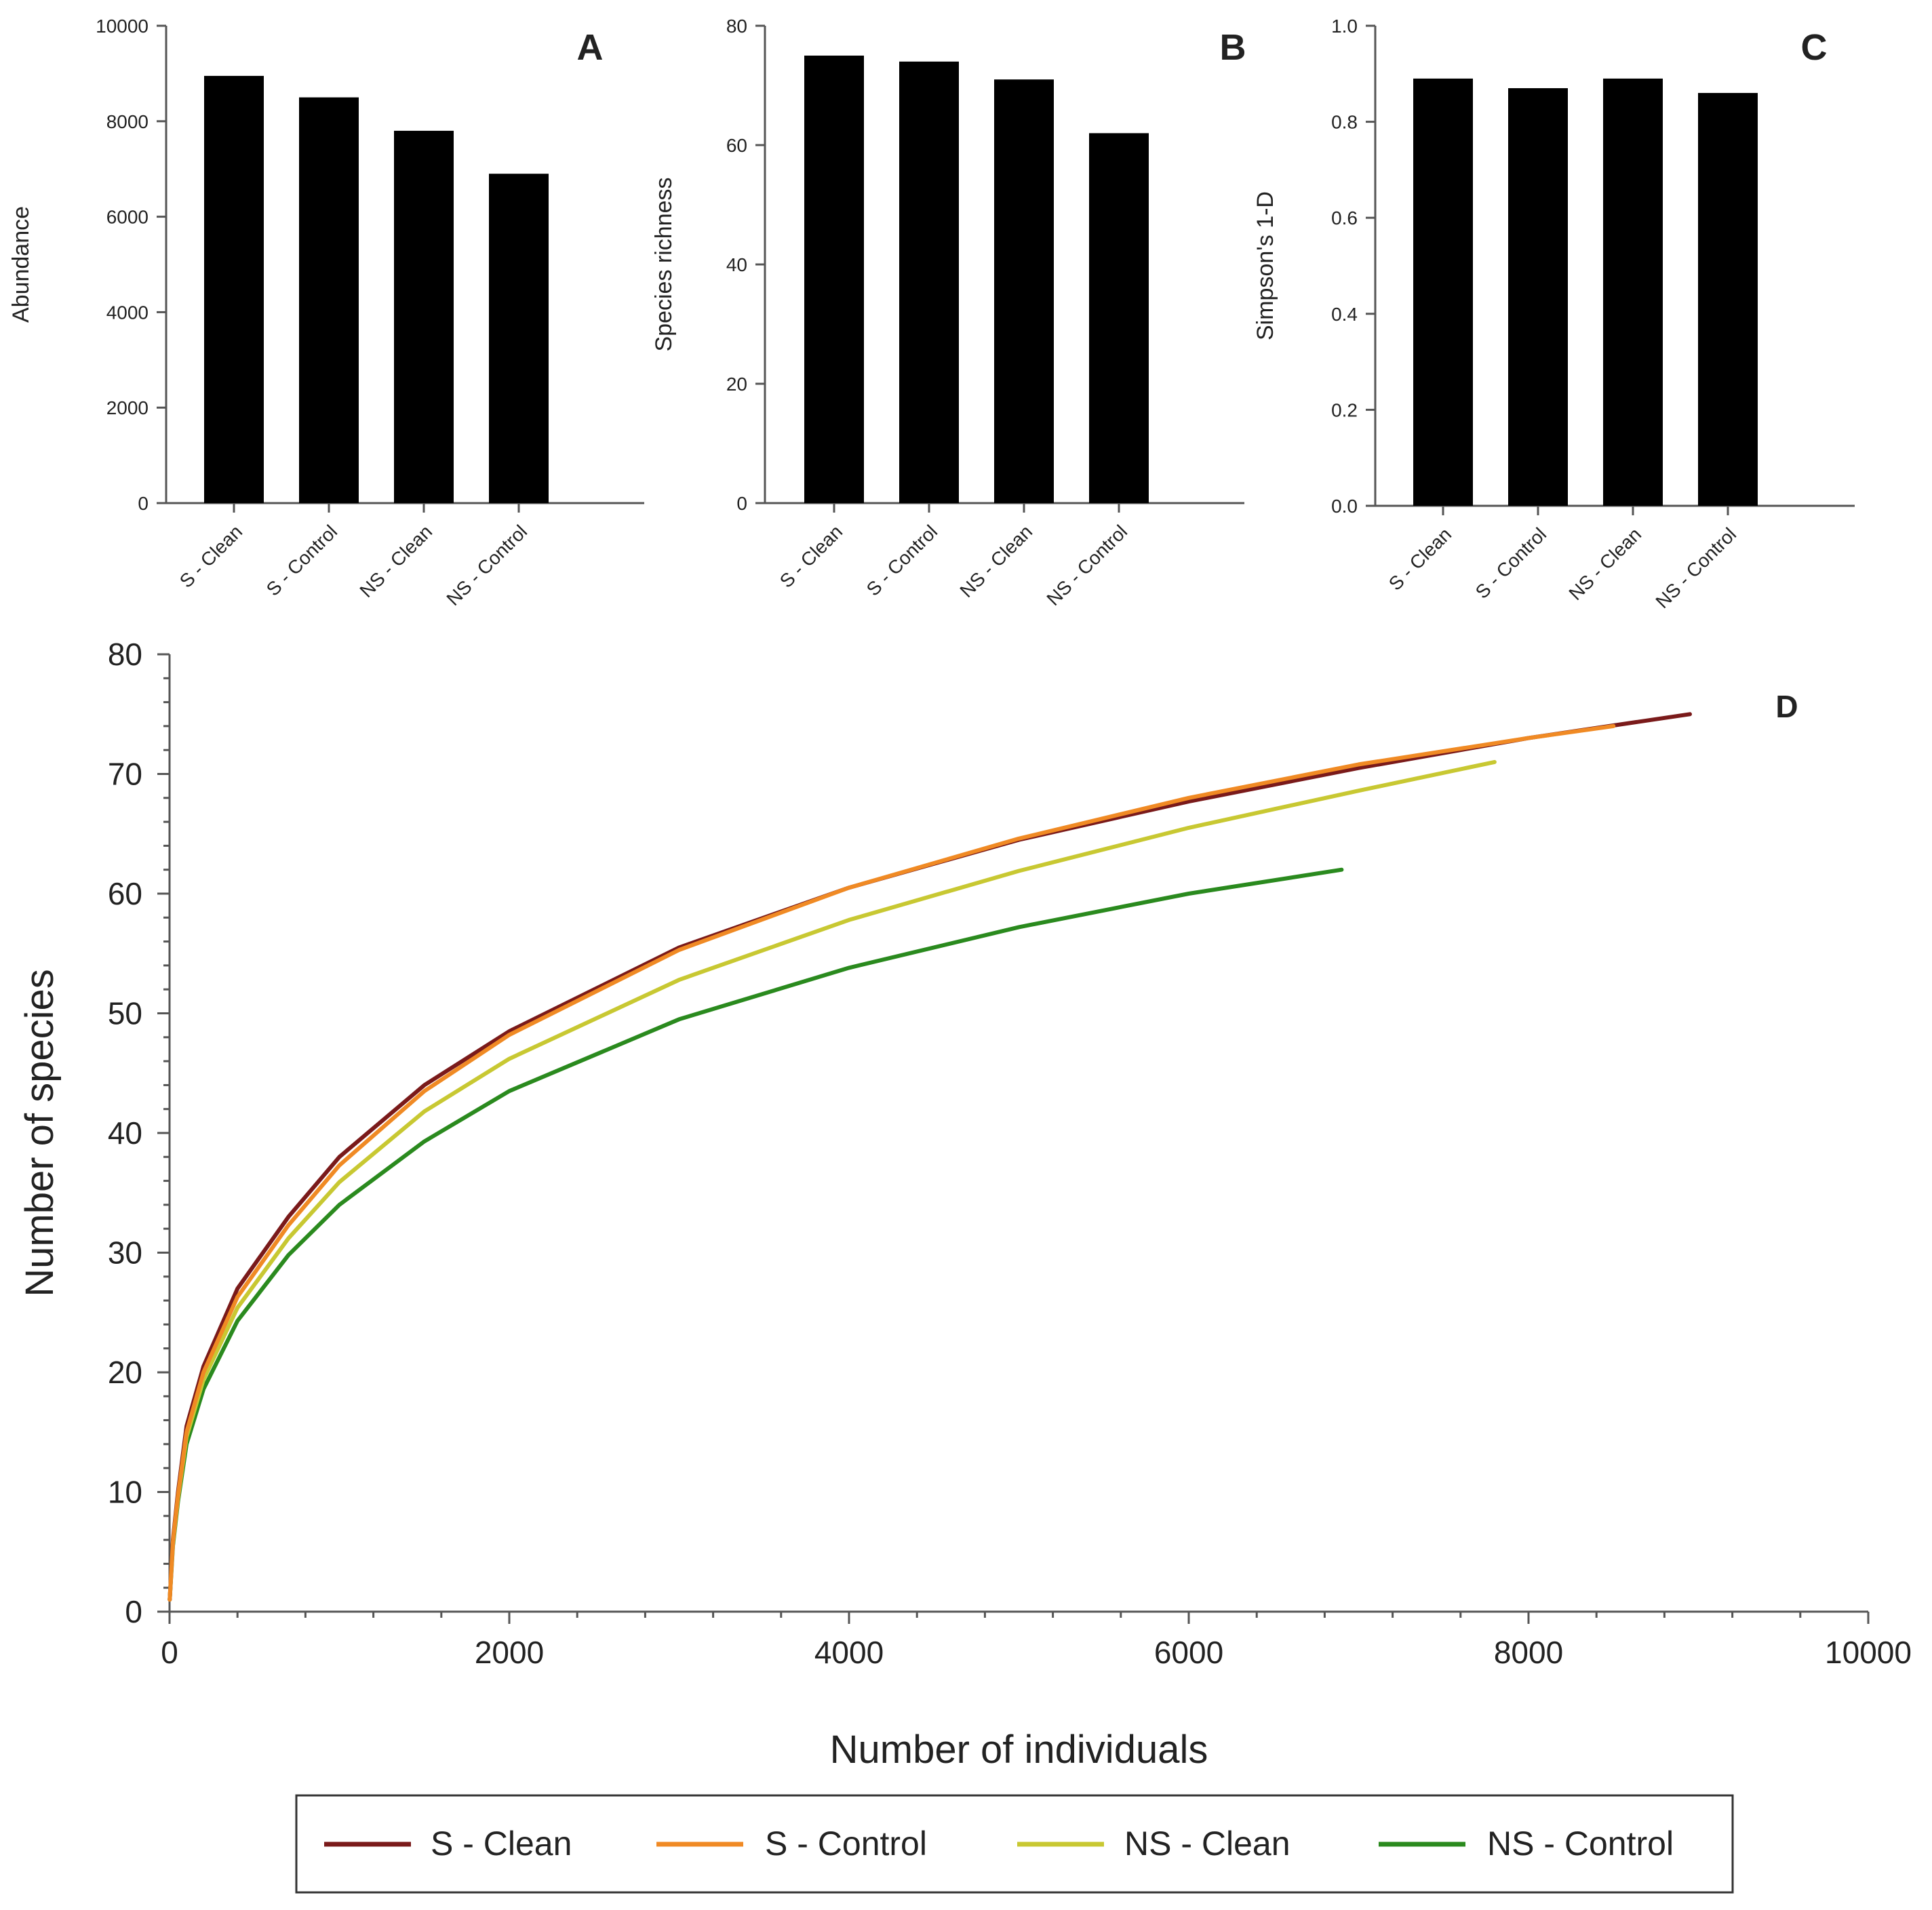 The image size is (1932, 1910). What do you see at coordinates (1786, 706) in the screenshot?
I see `panel-label: D` at bounding box center [1786, 706].